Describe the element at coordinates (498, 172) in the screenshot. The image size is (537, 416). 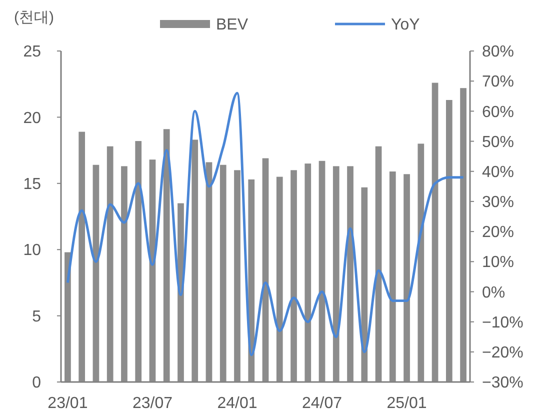
I see `y2-tick-label: 40%` at that location.